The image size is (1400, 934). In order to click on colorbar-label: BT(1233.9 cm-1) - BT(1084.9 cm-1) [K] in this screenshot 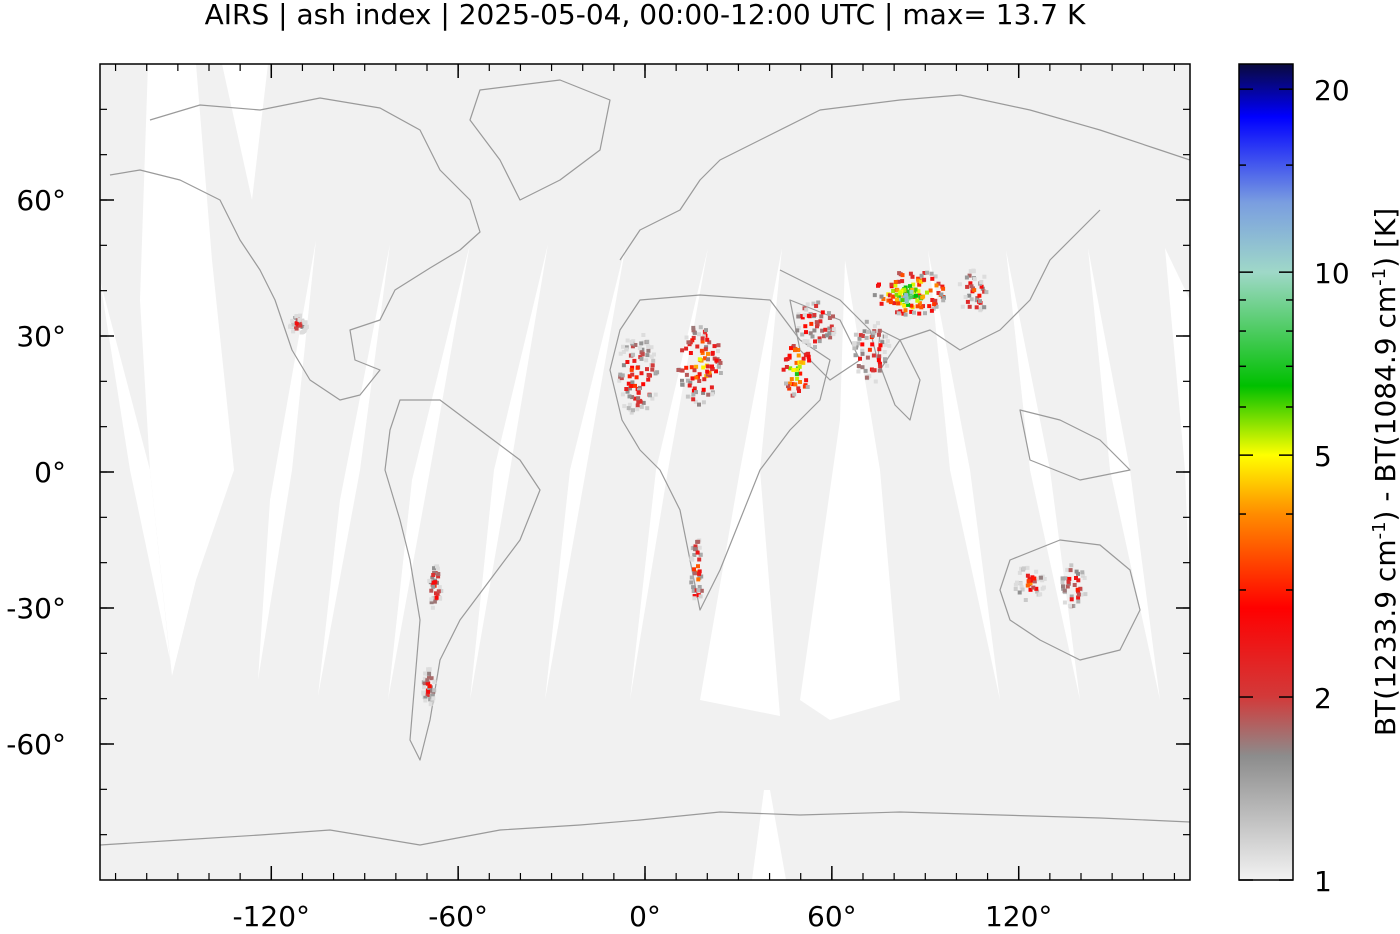, I will do `click(1384, 472)`.